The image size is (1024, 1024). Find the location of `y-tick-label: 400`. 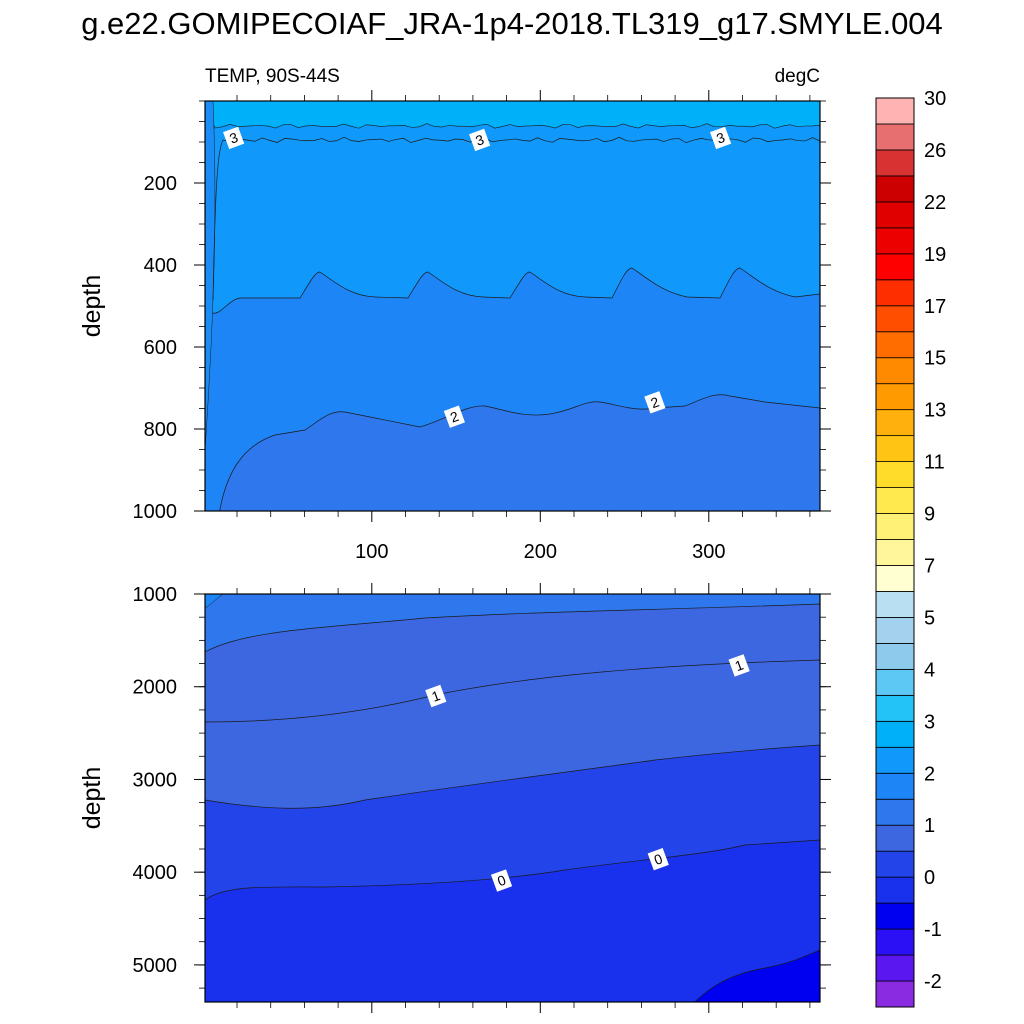

y-tick-label: 400 is located at coordinates (160, 266).